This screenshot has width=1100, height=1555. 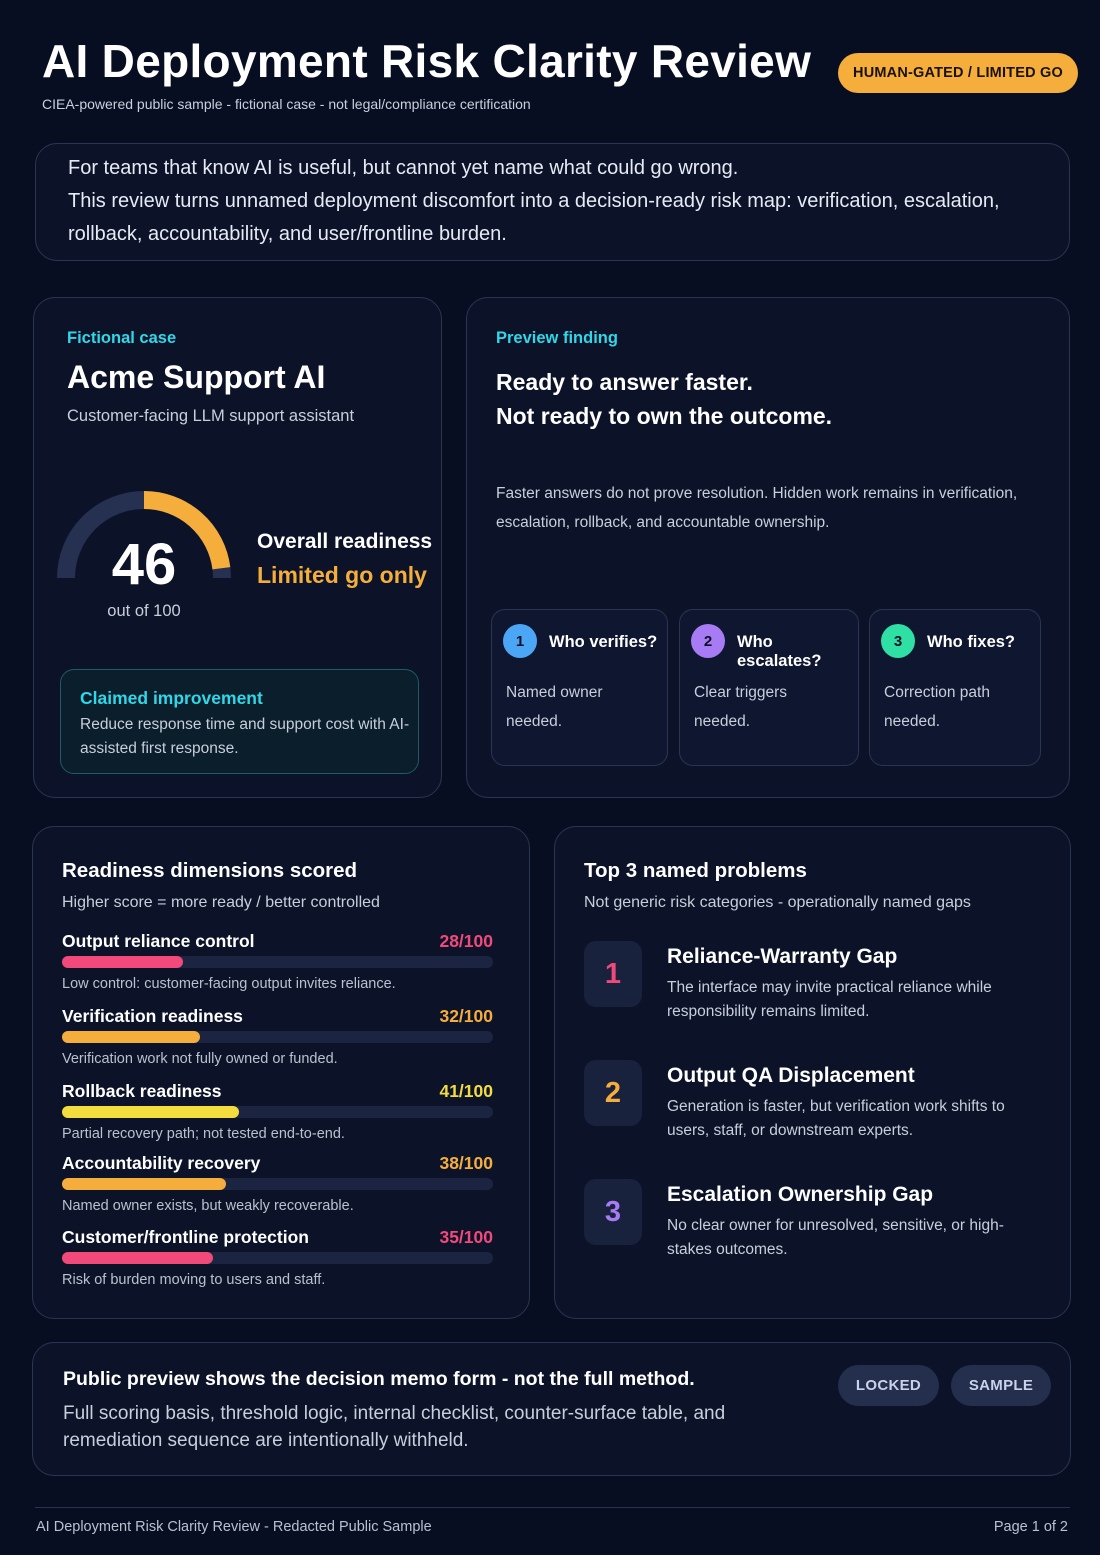 I want to click on question-card-fixes: 3 Who fixes? Correction path needed., so click(x=955, y=687).